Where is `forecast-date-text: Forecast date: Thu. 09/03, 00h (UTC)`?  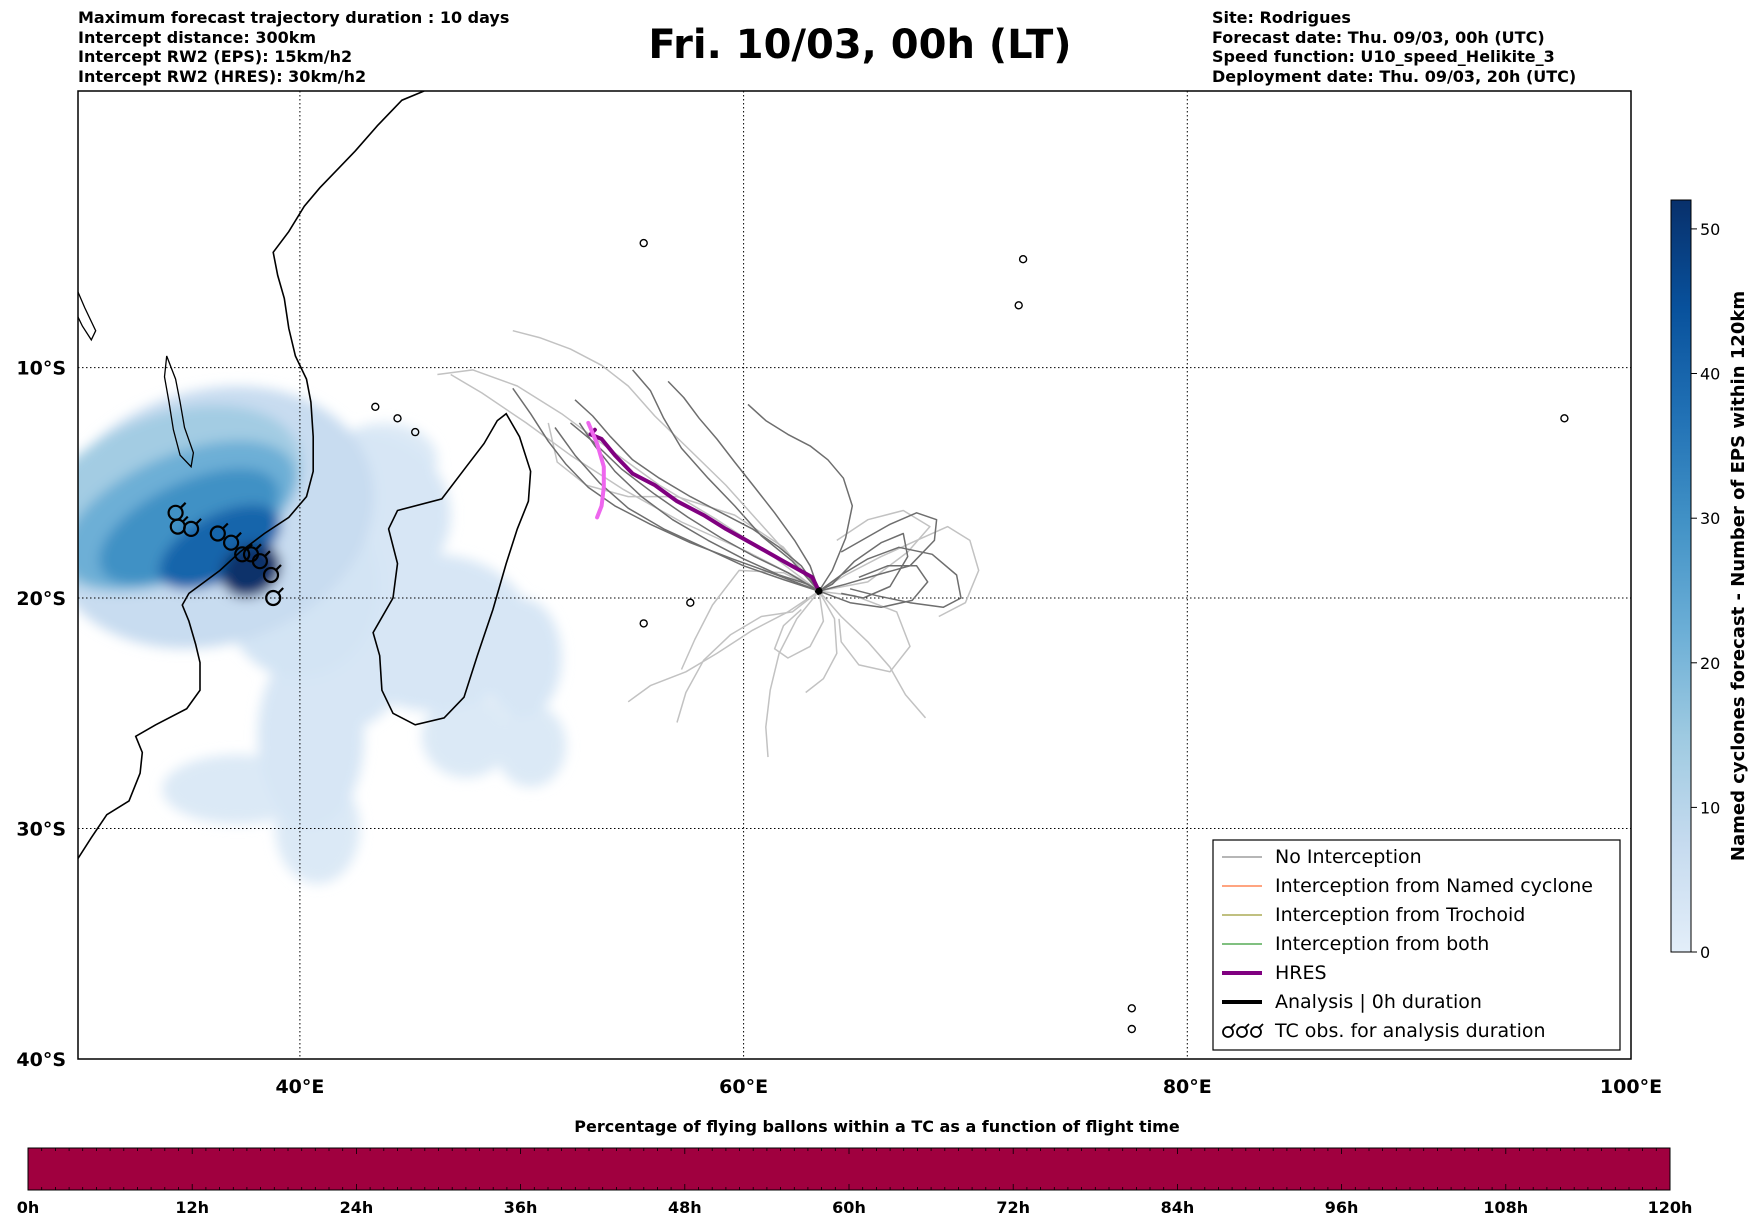 forecast-date-text: Forecast date: Thu. 09/03, 00h (UTC) is located at coordinates (1378, 37).